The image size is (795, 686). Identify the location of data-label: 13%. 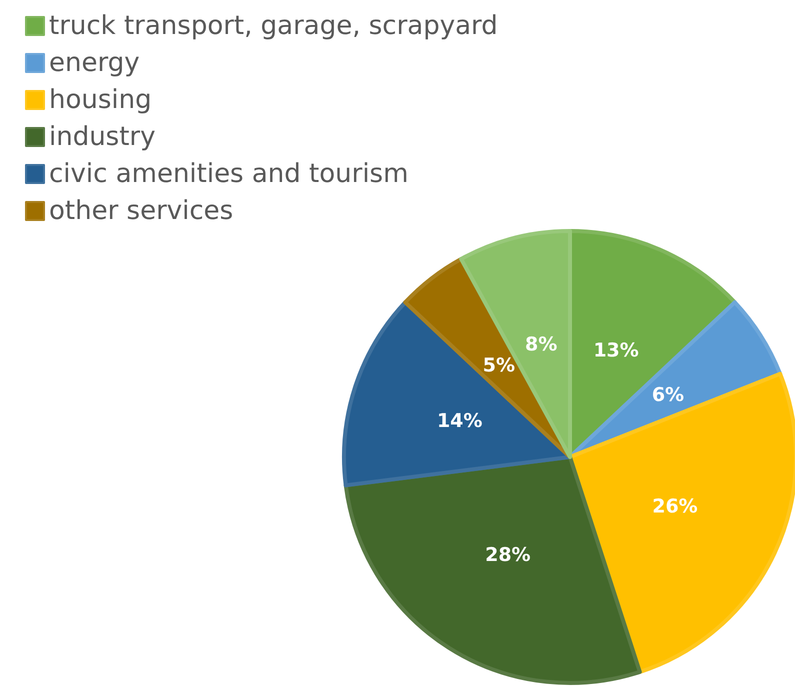
(616, 351).